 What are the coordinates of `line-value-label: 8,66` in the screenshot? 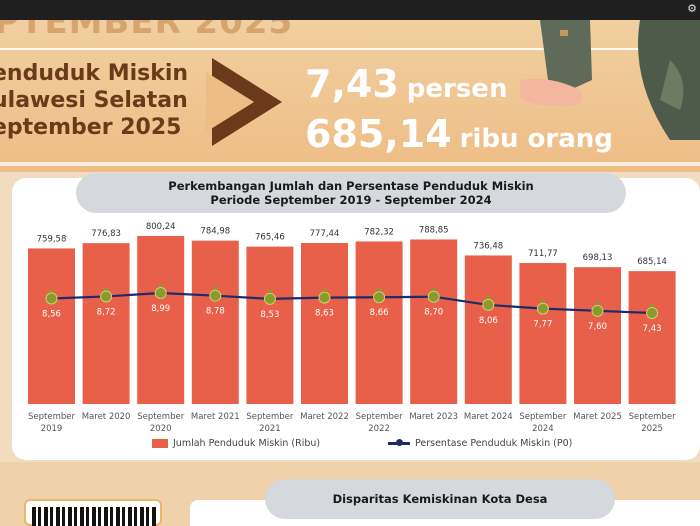 It's located at (379, 313).